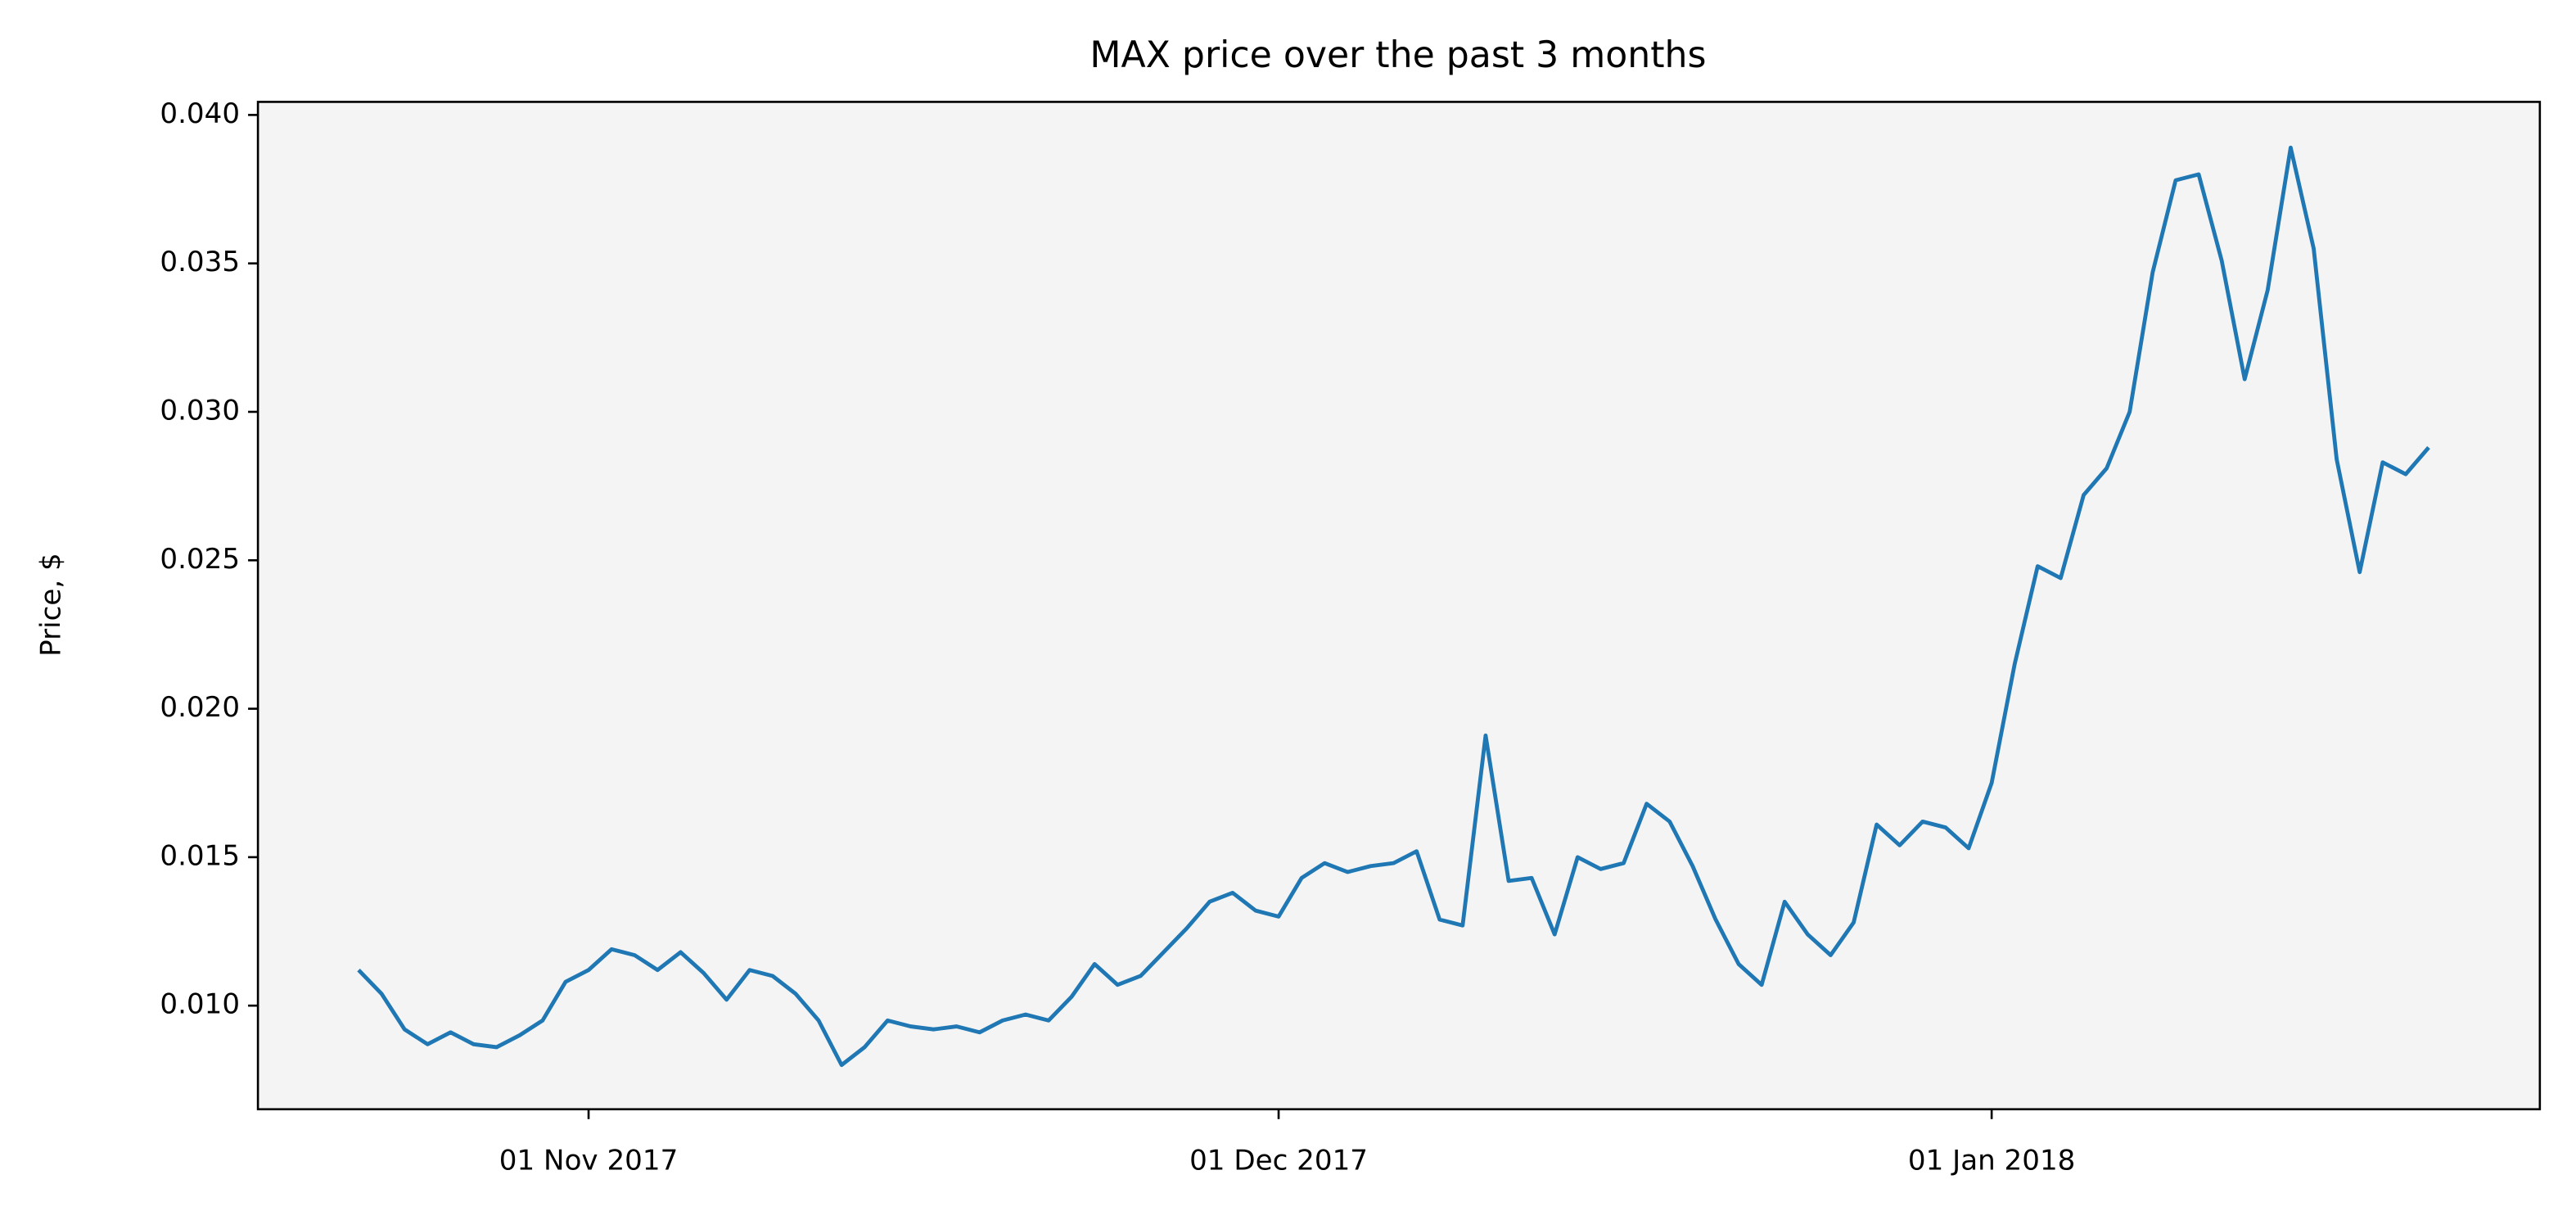 The image size is (2576, 1220). I want to click on y-tick-label: 0.030, so click(200, 410).